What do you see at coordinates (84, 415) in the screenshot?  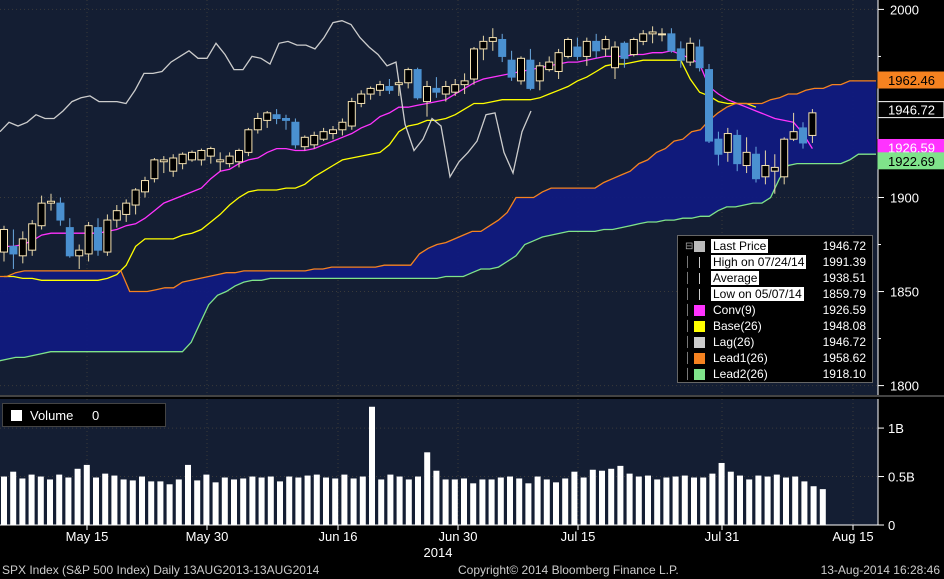 I see `volume-legend: Volume 0` at bounding box center [84, 415].